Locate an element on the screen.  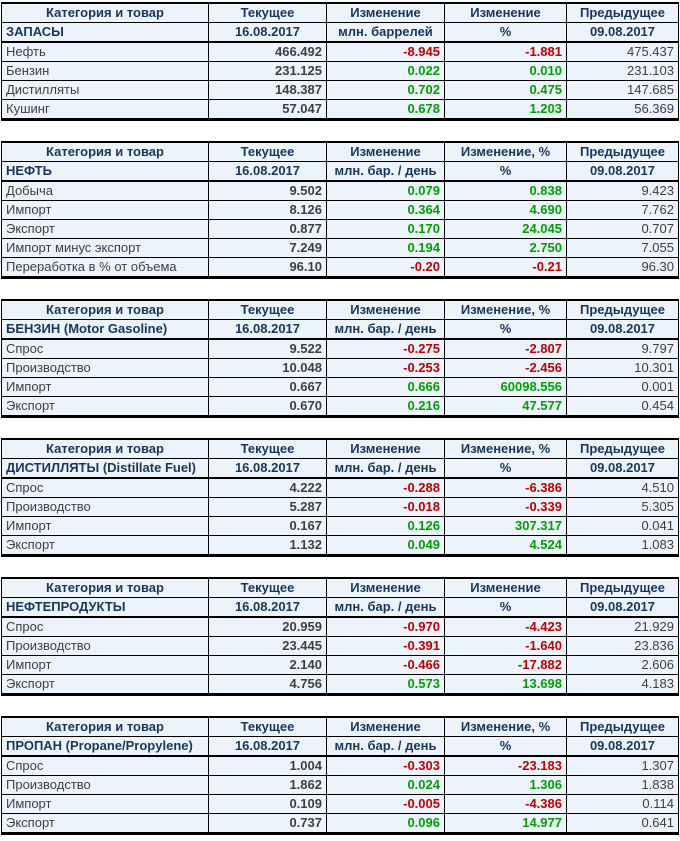
table-row: Спрос 9.522 -0.275 -2.807 9.797 is located at coordinates (340, 348).